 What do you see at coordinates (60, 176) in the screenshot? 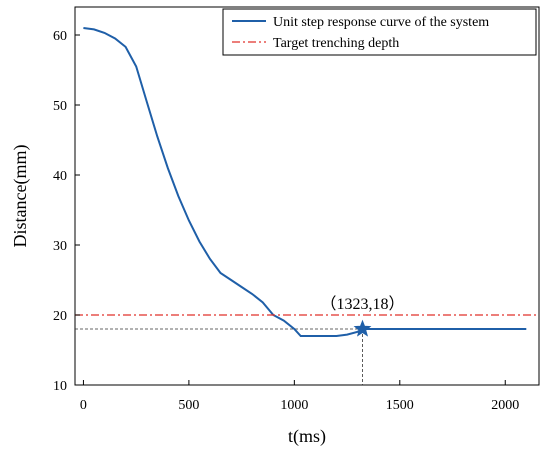
I see `y-tick-label: 40` at bounding box center [60, 176].